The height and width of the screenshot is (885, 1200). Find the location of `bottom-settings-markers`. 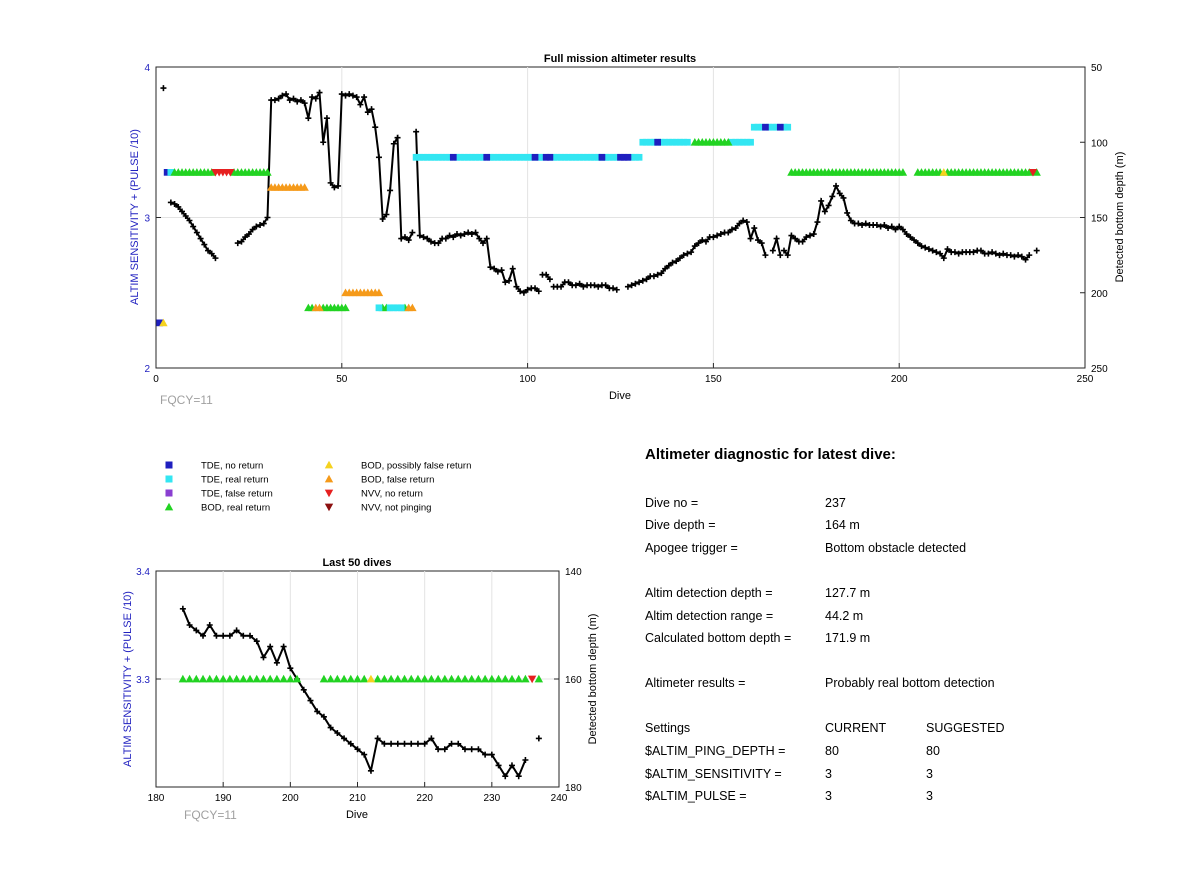

bottom-settings-markers is located at coordinates (361, 679).